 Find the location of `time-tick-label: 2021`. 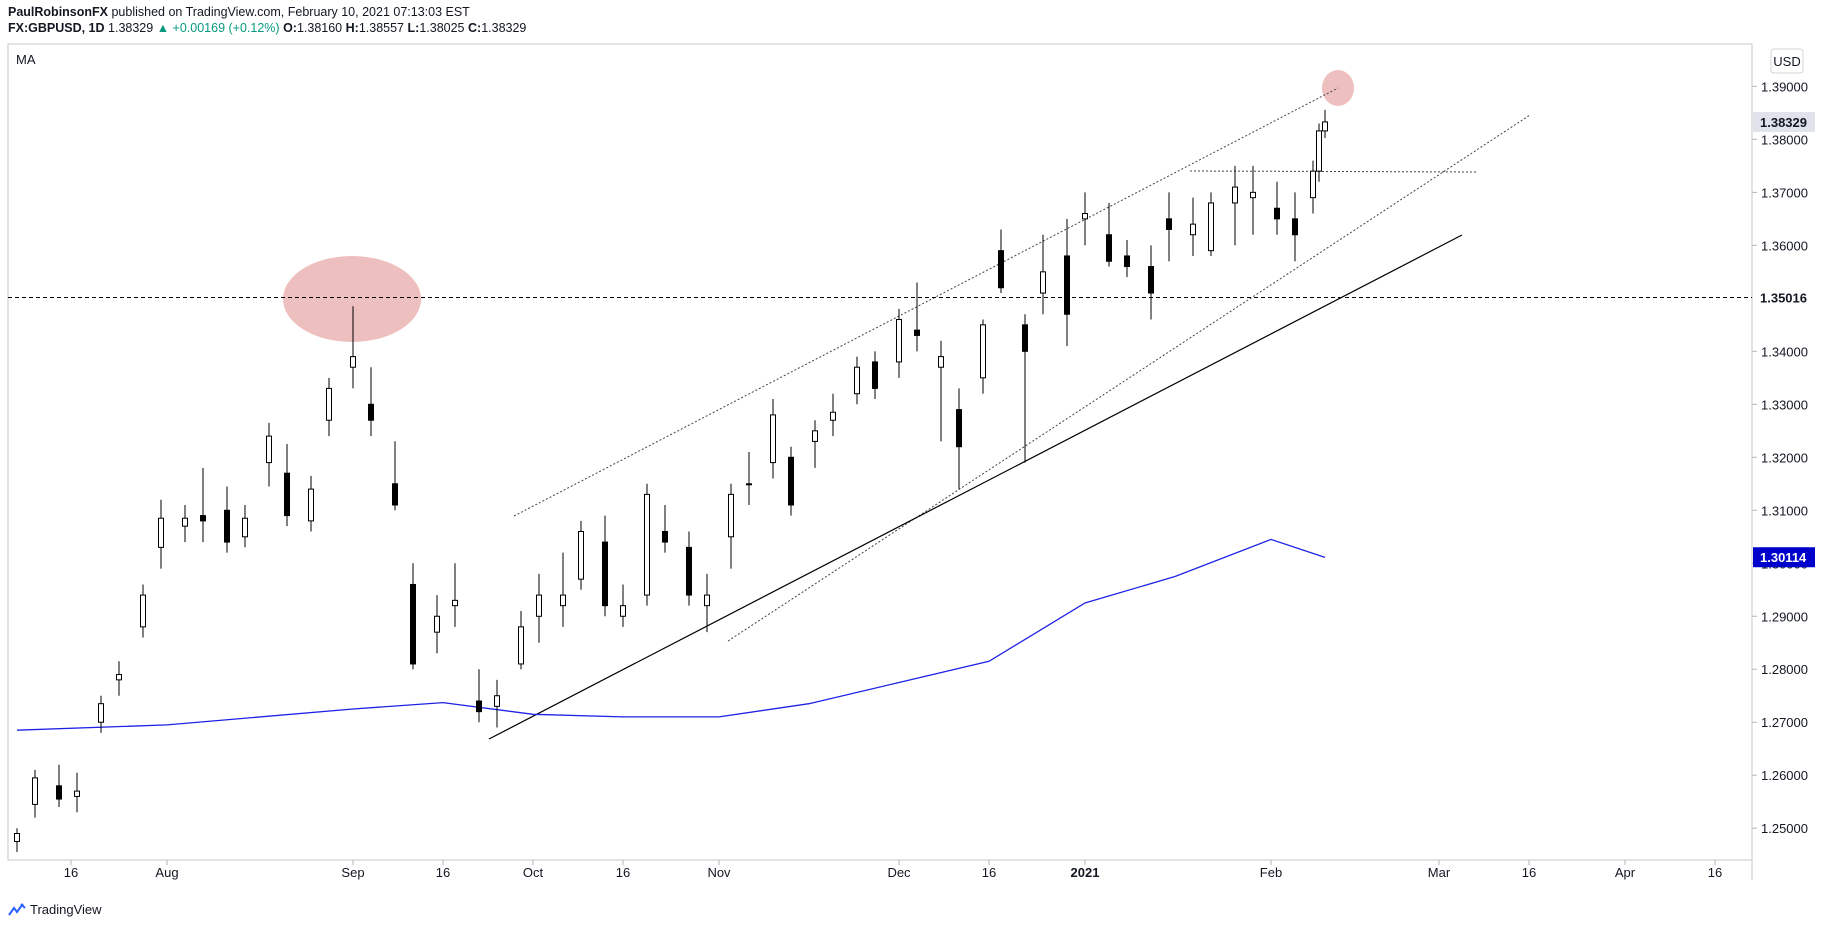

time-tick-label: 2021 is located at coordinates (1085, 872).